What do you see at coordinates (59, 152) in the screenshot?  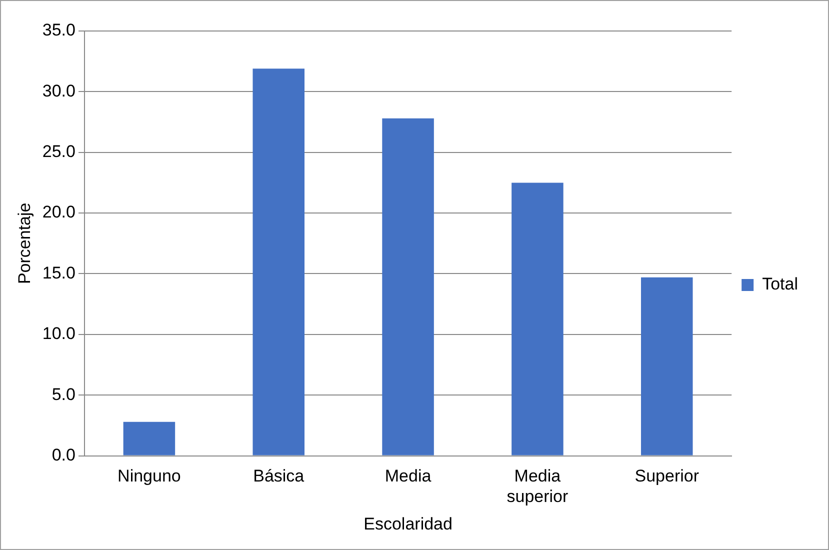 I see `y-tick-label: 25.0` at bounding box center [59, 152].